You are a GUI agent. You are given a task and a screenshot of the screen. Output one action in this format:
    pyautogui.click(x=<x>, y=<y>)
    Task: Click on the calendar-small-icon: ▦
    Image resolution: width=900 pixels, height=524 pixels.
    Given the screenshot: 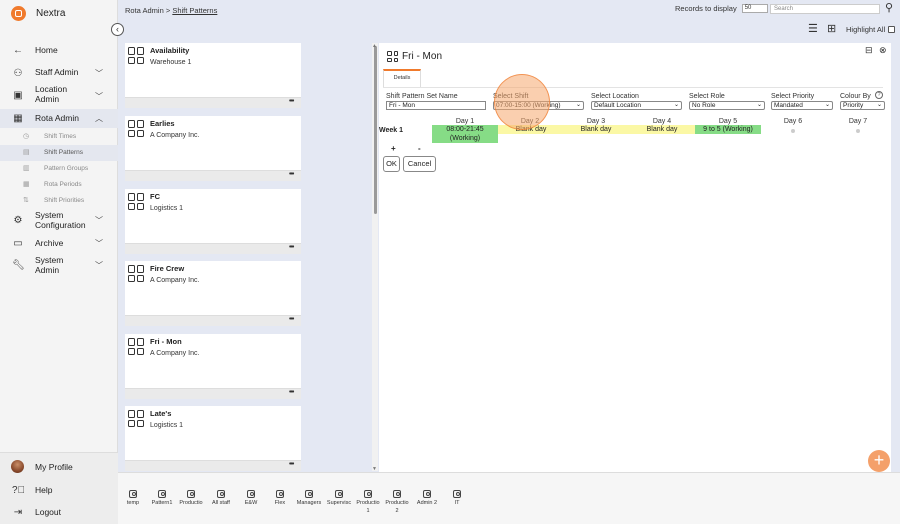 What is the action you would take?
    pyautogui.click(x=26, y=184)
    